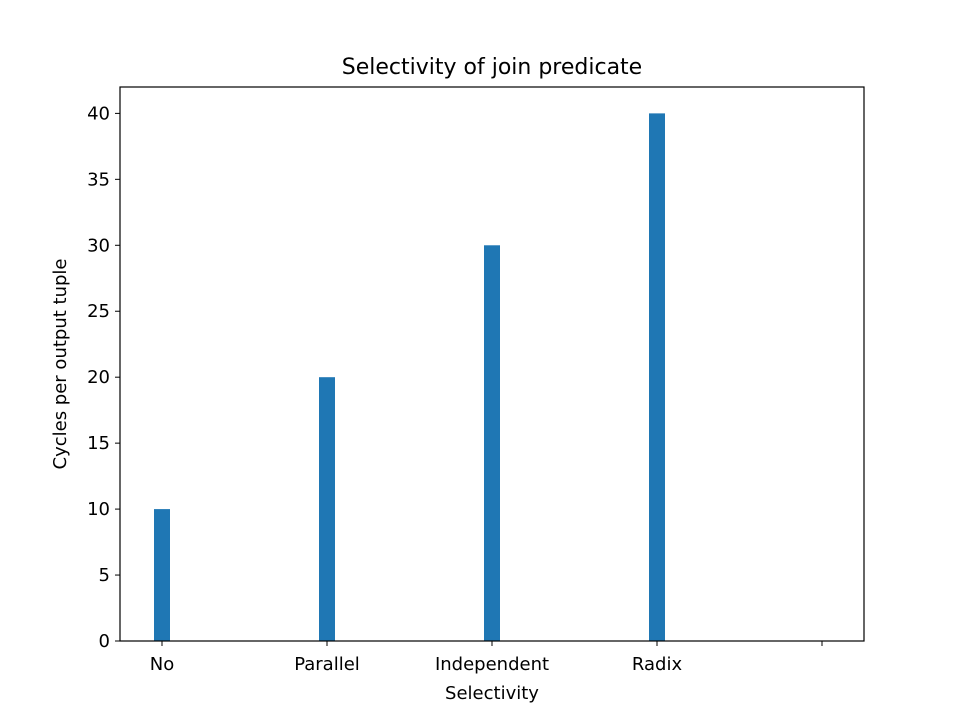 Image resolution: width=960 pixels, height=724 pixels. Describe the element at coordinates (327, 509) in the screenshot. I see `bar-parallel` at that location.